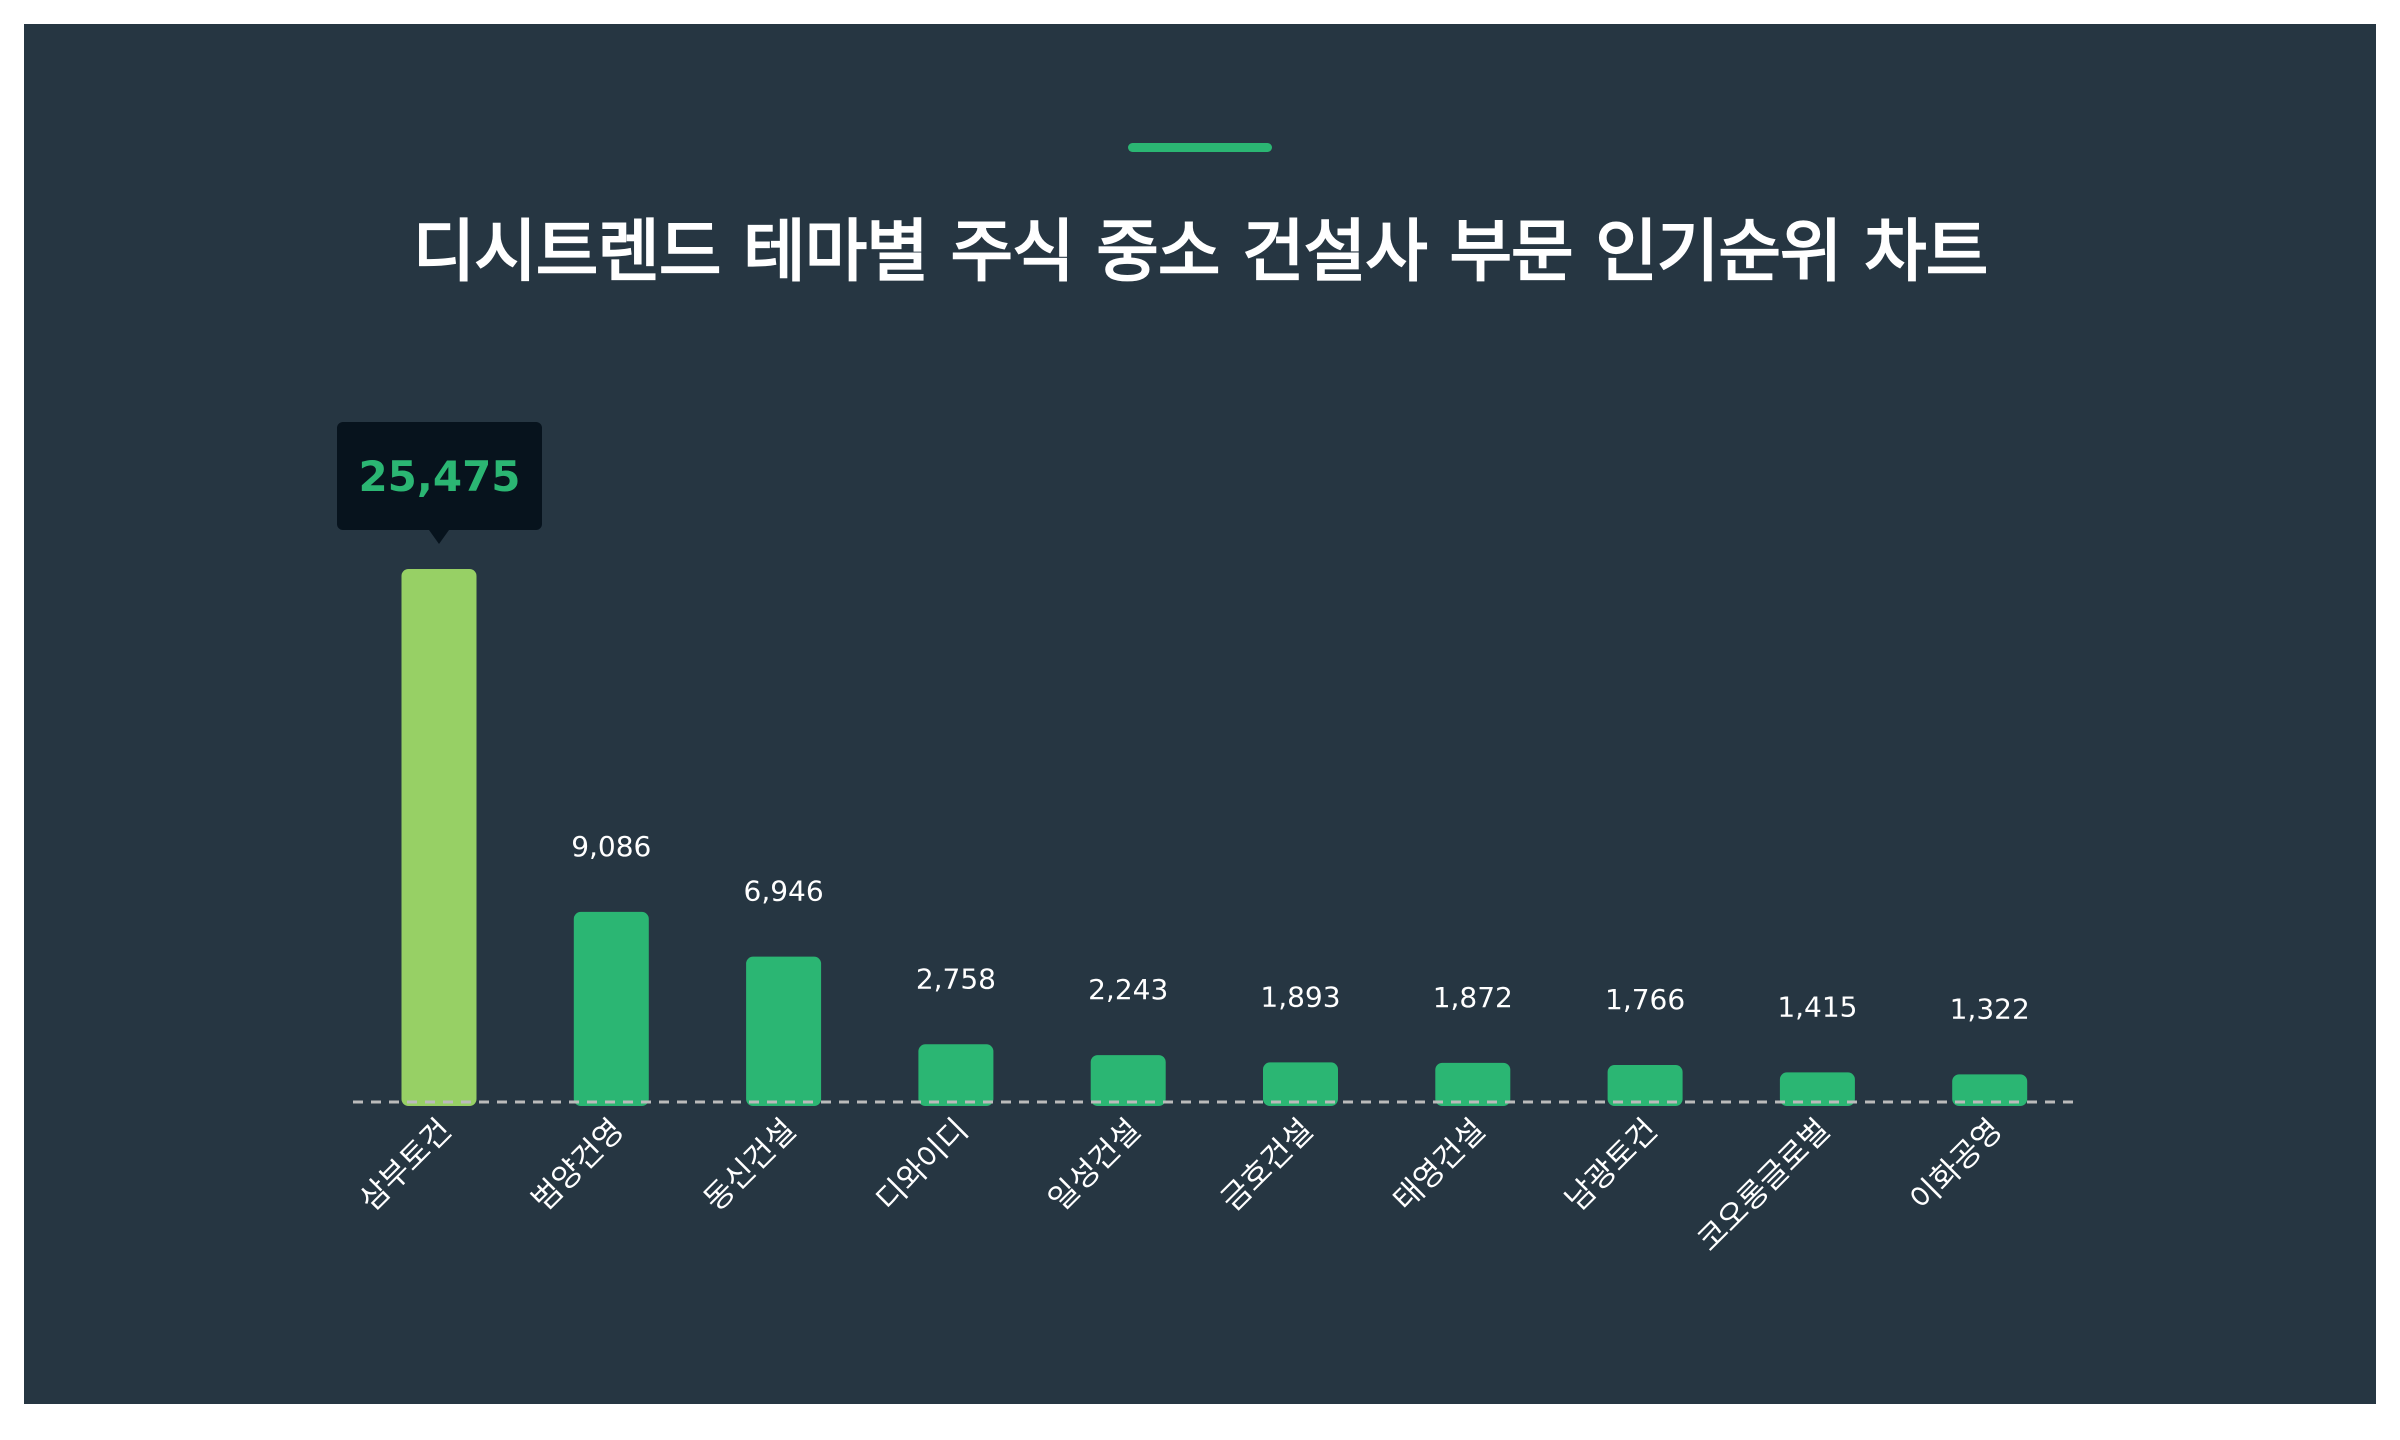 The width and height of the screenshot is (2400, 1440). Describe the element at coordinates (1267, 1165) in the screenshot. I see `x-tick-label: 금호건설` at that location.